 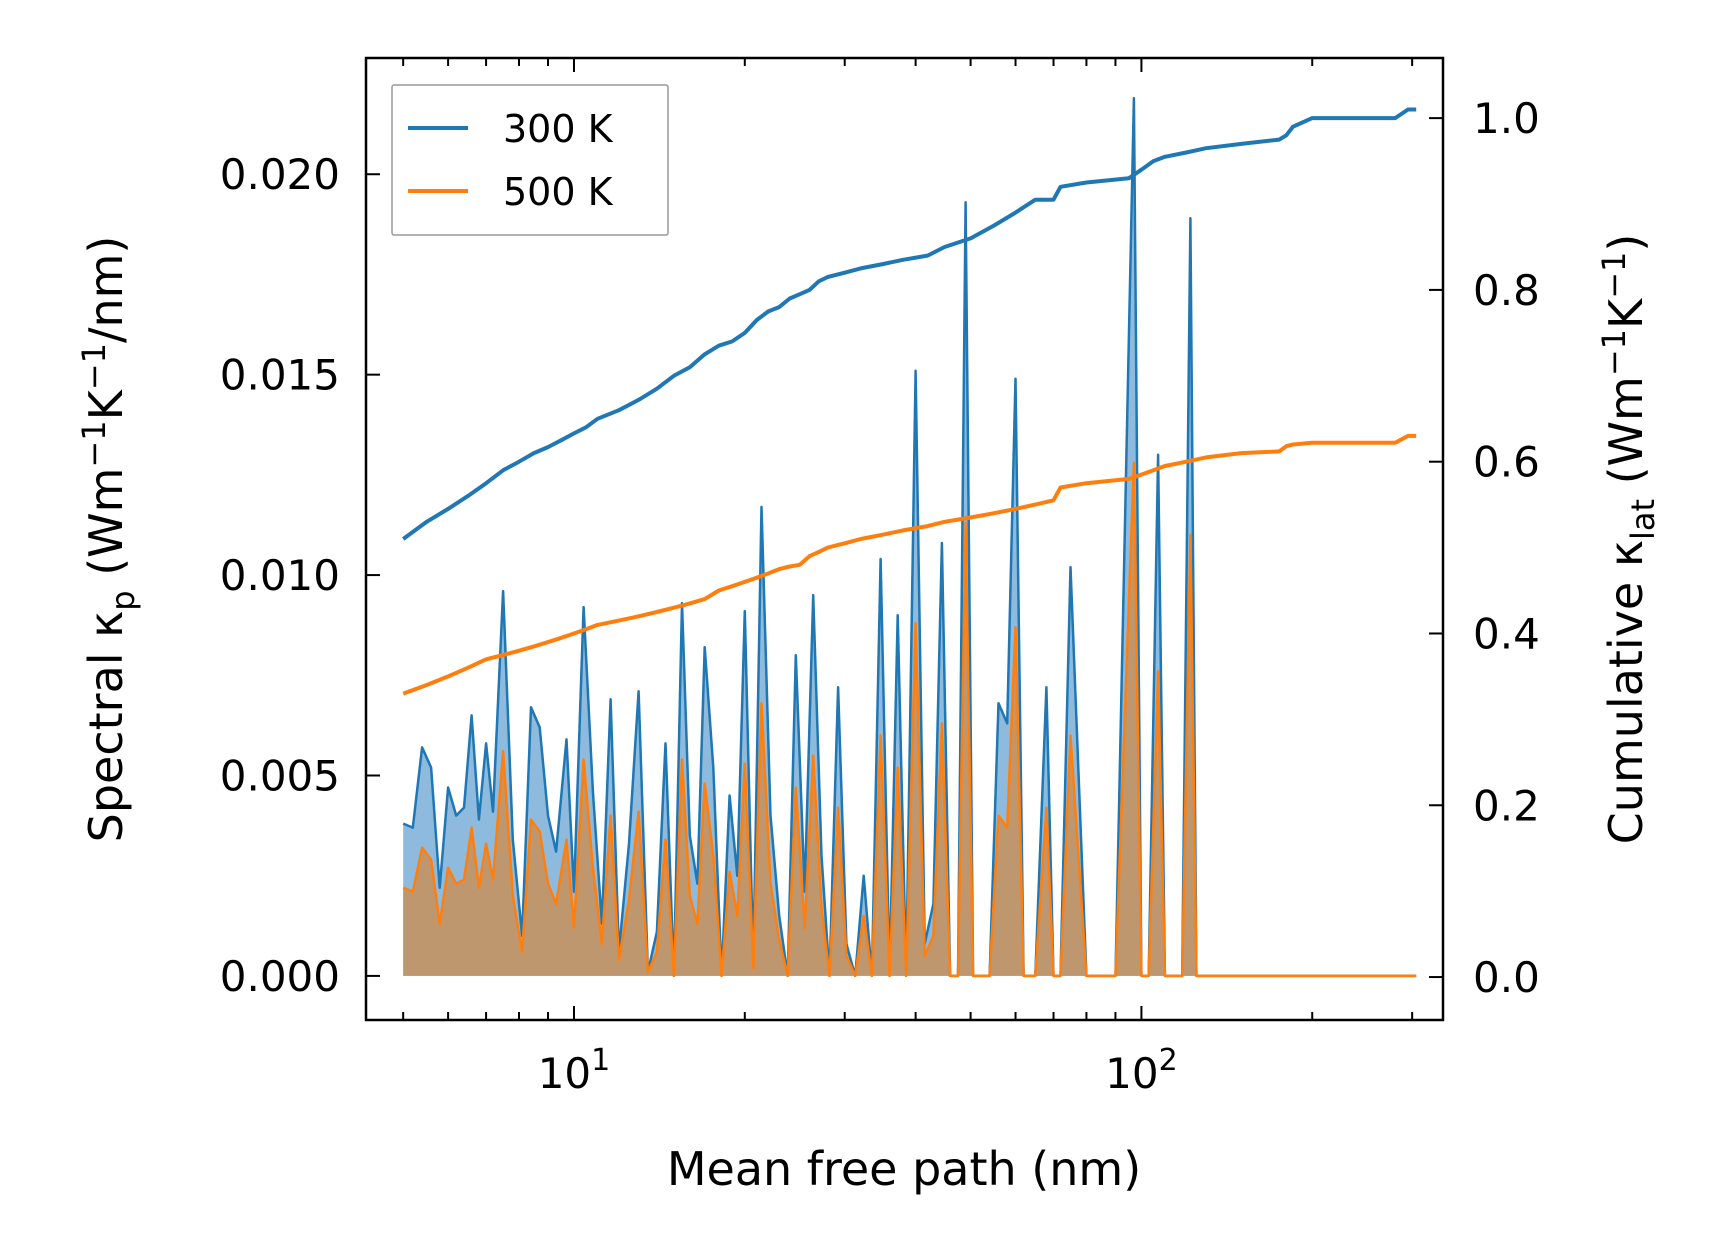 I want to click on y-right-tick-label: 0.2, so click(x=1506, y=805).